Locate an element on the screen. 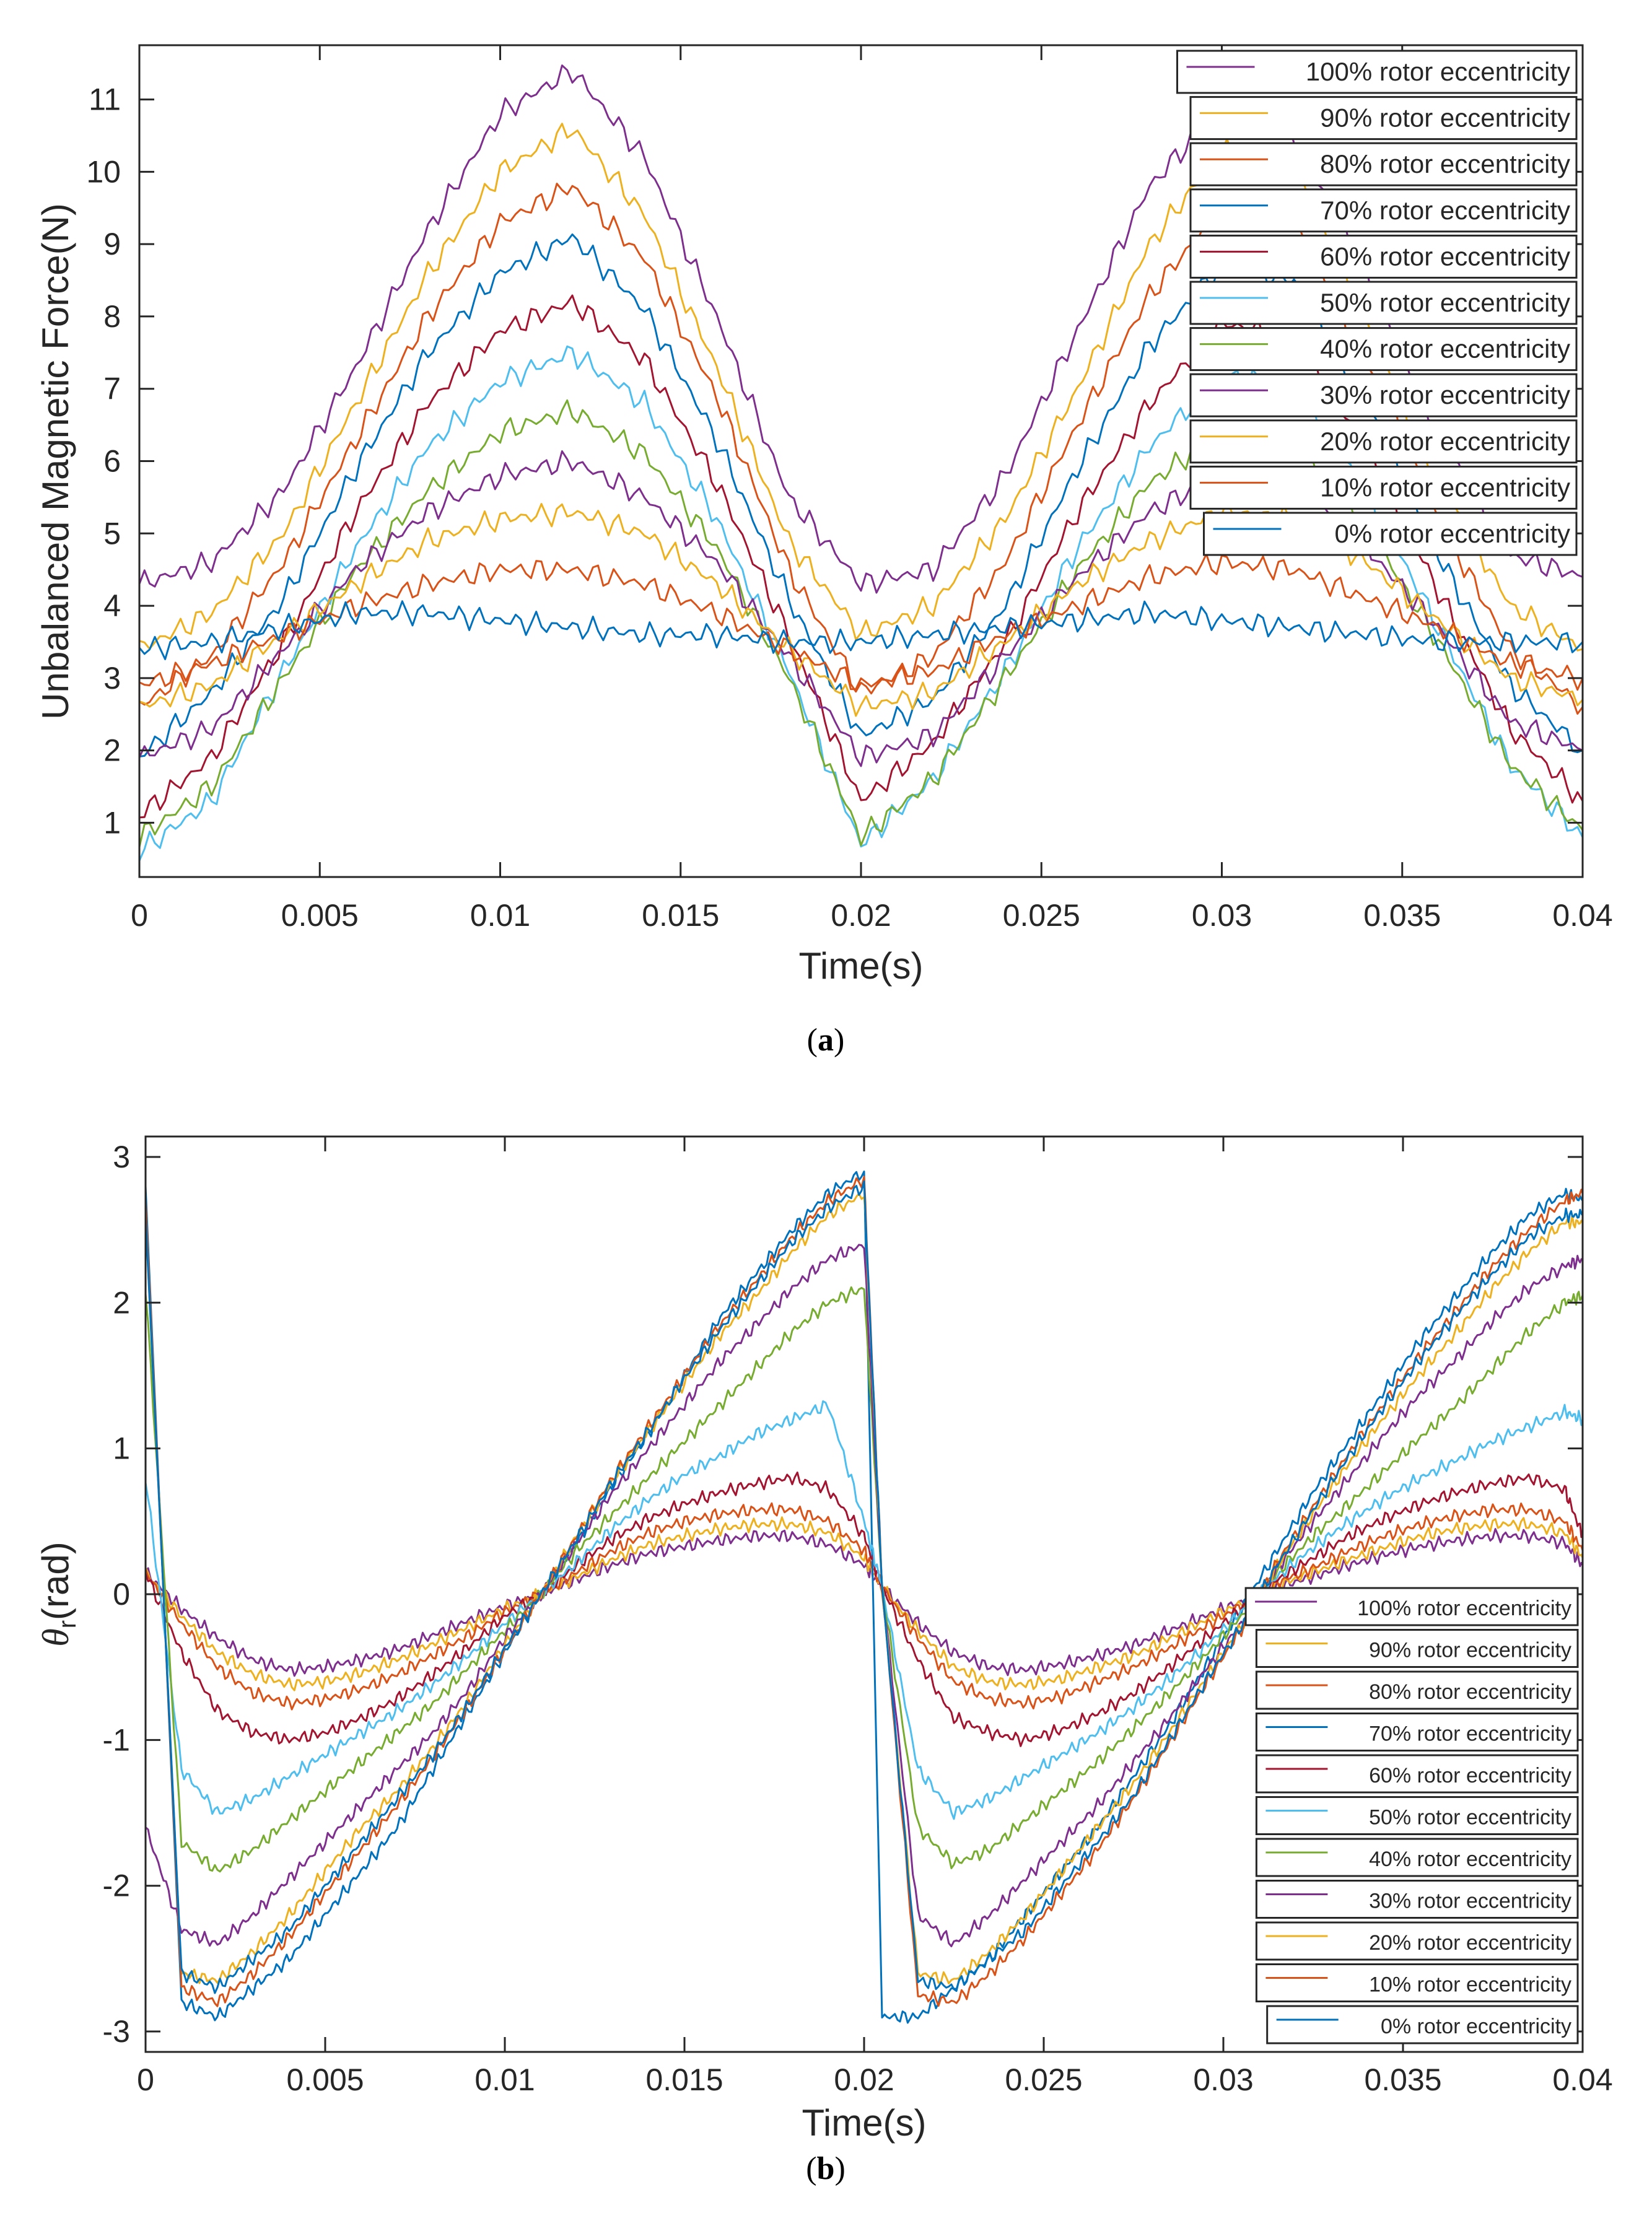 The height and width of the screenshot is (2234, 1652). chart-b-legend-entry: 60% rotor eccentricity is located at coordinates (1417, 1774).